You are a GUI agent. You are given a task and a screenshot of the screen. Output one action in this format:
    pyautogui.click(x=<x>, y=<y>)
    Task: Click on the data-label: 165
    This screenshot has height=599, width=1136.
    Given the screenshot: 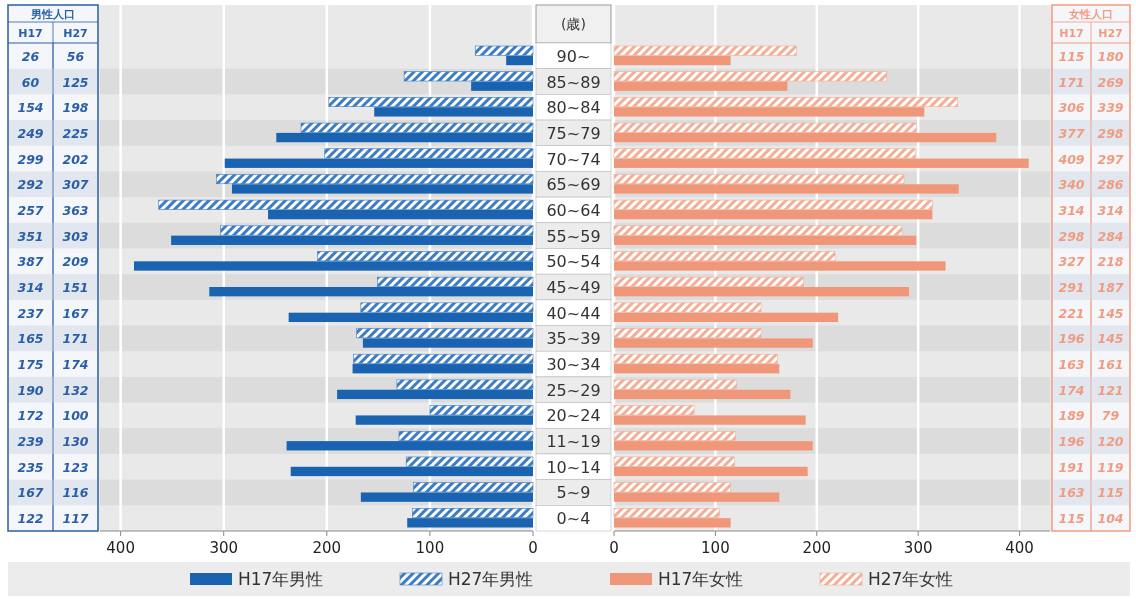 What is the action you would take?
    pyautogui.click(x=30, y=339)
    